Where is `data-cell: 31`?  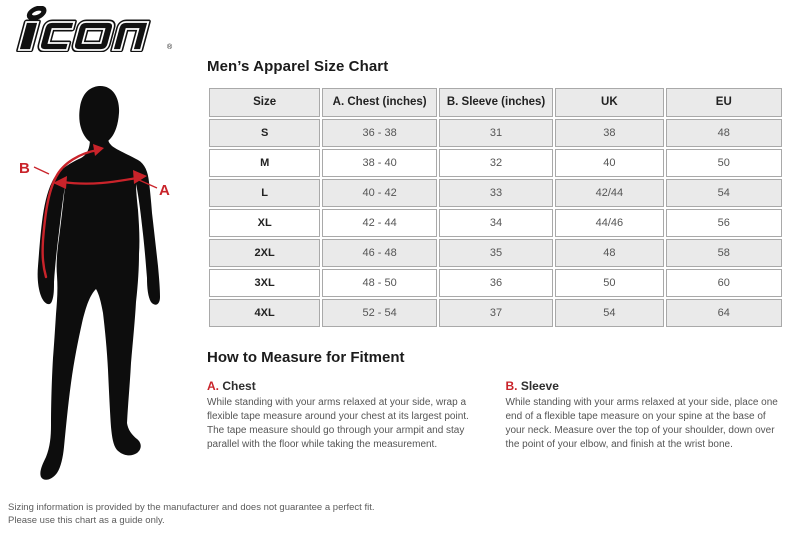 data-cell: 31 is located at coordinates (496, 132).